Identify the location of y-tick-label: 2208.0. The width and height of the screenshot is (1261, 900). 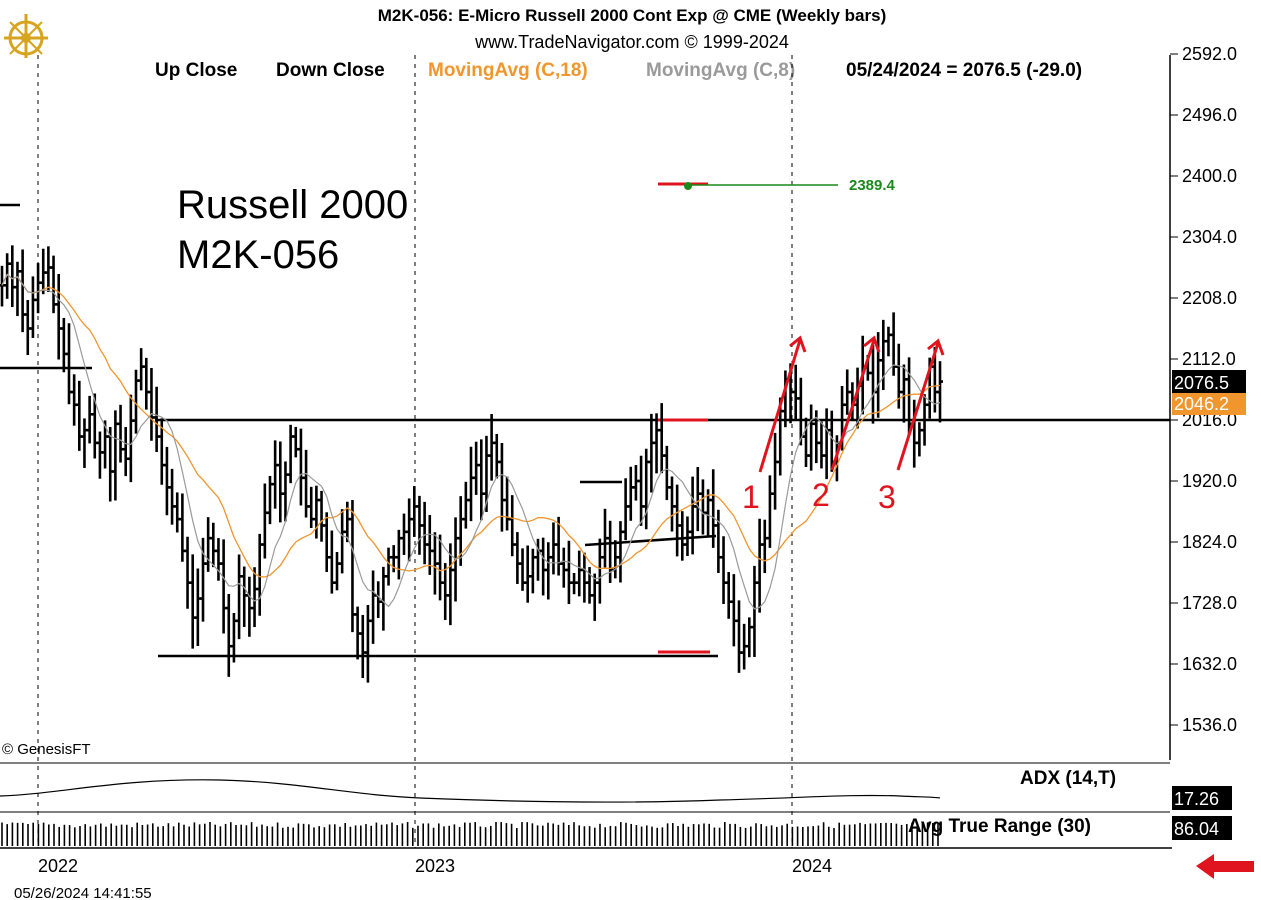
(1209, 298).